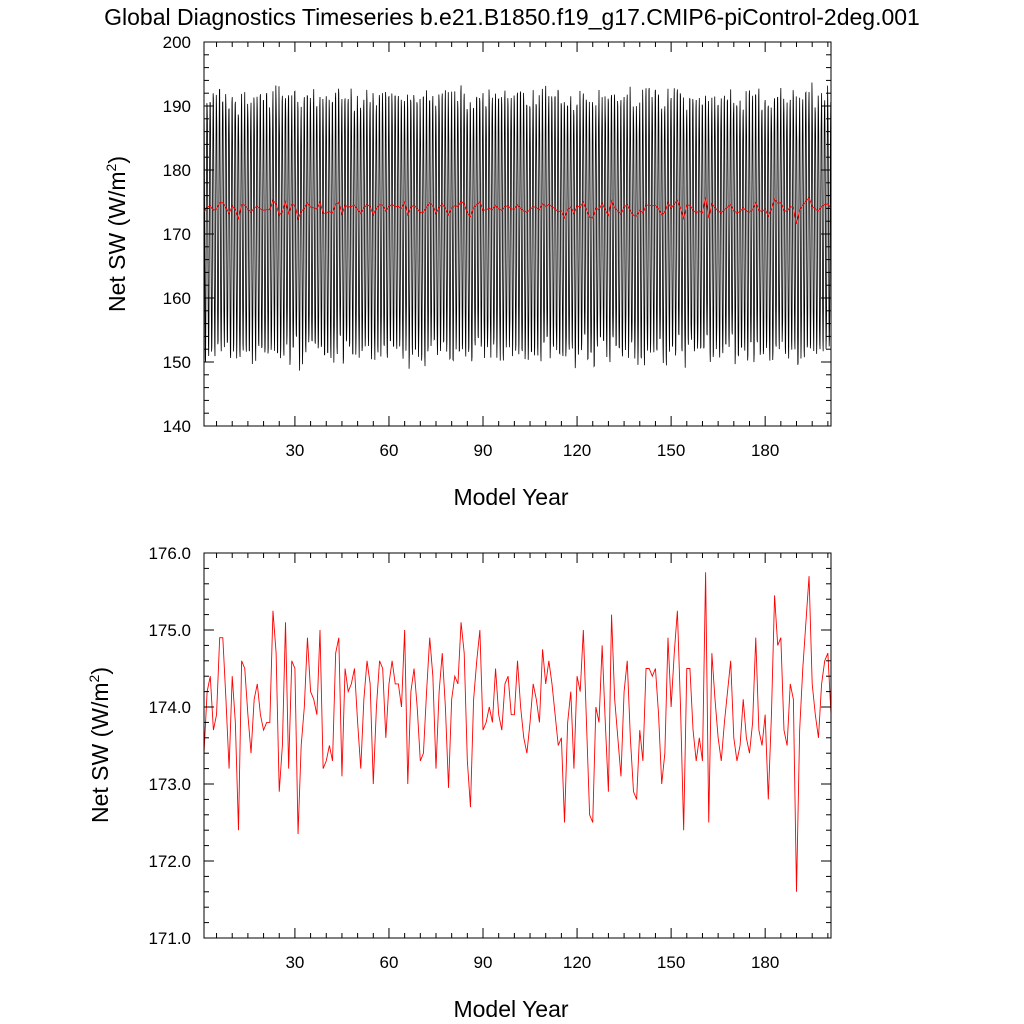 This screenshot has width=1024, height=1024. I want to click on y-tick-label: 150, so click(177, 362).